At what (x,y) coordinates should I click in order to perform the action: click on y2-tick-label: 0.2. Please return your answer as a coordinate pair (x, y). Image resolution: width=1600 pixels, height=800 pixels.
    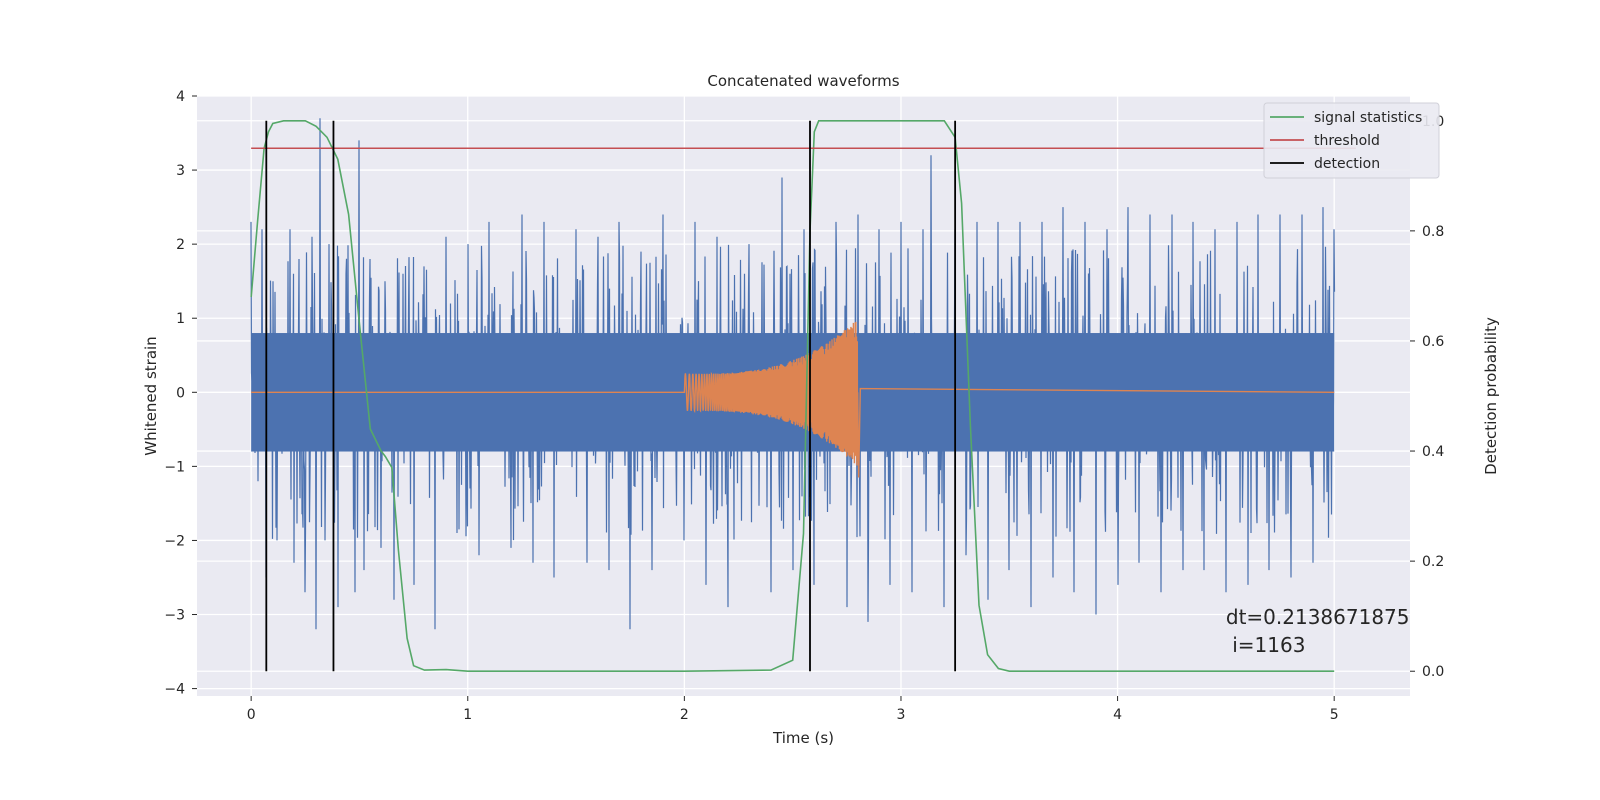
    Looking at the image, I should click on (1433, 562).